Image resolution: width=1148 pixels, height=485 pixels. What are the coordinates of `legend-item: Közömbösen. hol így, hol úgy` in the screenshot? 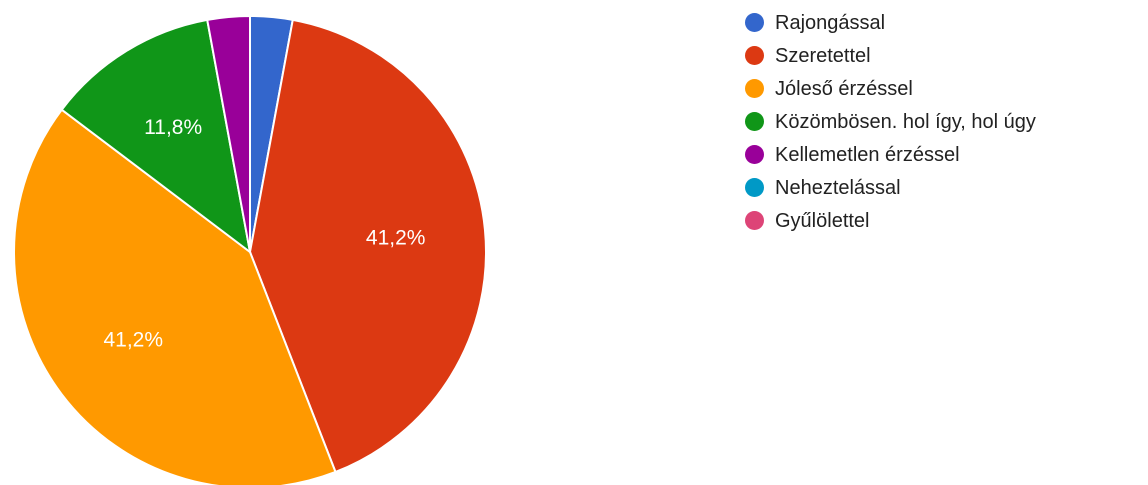 It's located at (945, 121).